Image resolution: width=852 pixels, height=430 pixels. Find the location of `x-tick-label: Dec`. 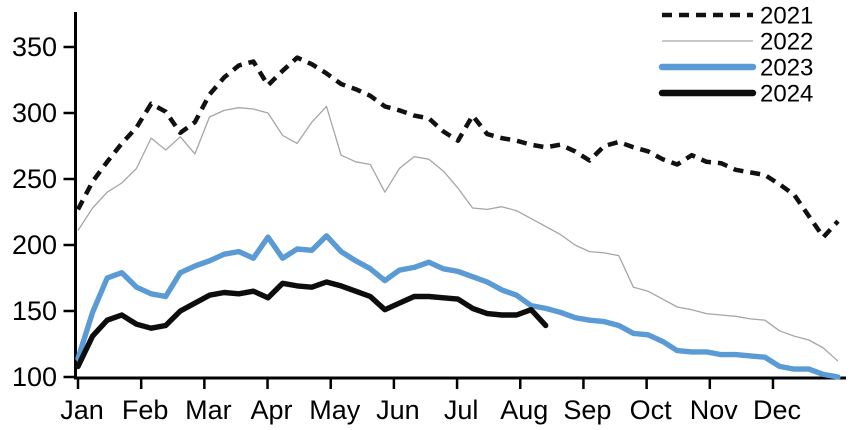

x-tick-label: Dec is located at coordinates (777, 410).